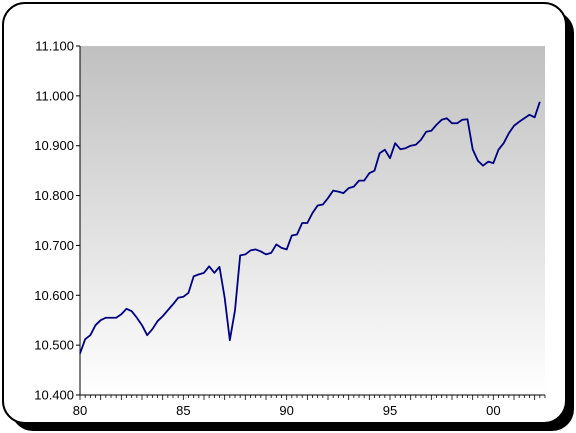 The image size is (576, 433). Describe the element at coordinates (493, 410) in the screenshot. I see `x-tick-label: 00` at that location.